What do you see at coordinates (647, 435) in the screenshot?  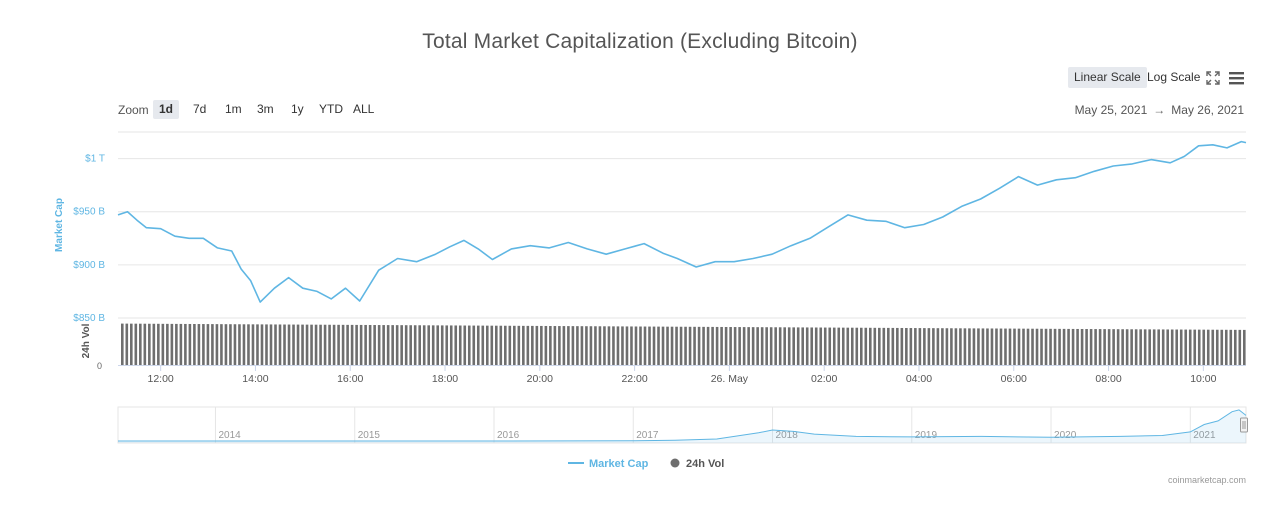 I see `navigator-year-label: 2017` at bounding box center [647, 435].